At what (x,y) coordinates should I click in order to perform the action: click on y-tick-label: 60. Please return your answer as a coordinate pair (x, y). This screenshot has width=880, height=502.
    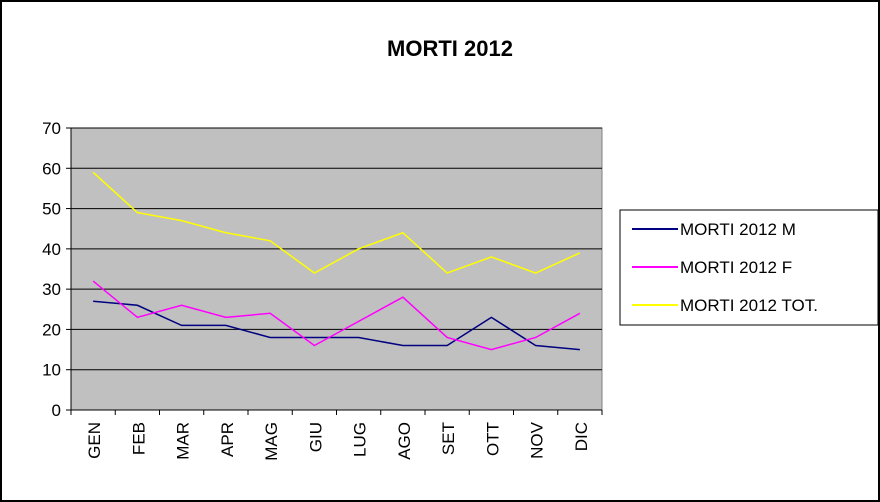
    Looking at the image, I should click on (51, 168).